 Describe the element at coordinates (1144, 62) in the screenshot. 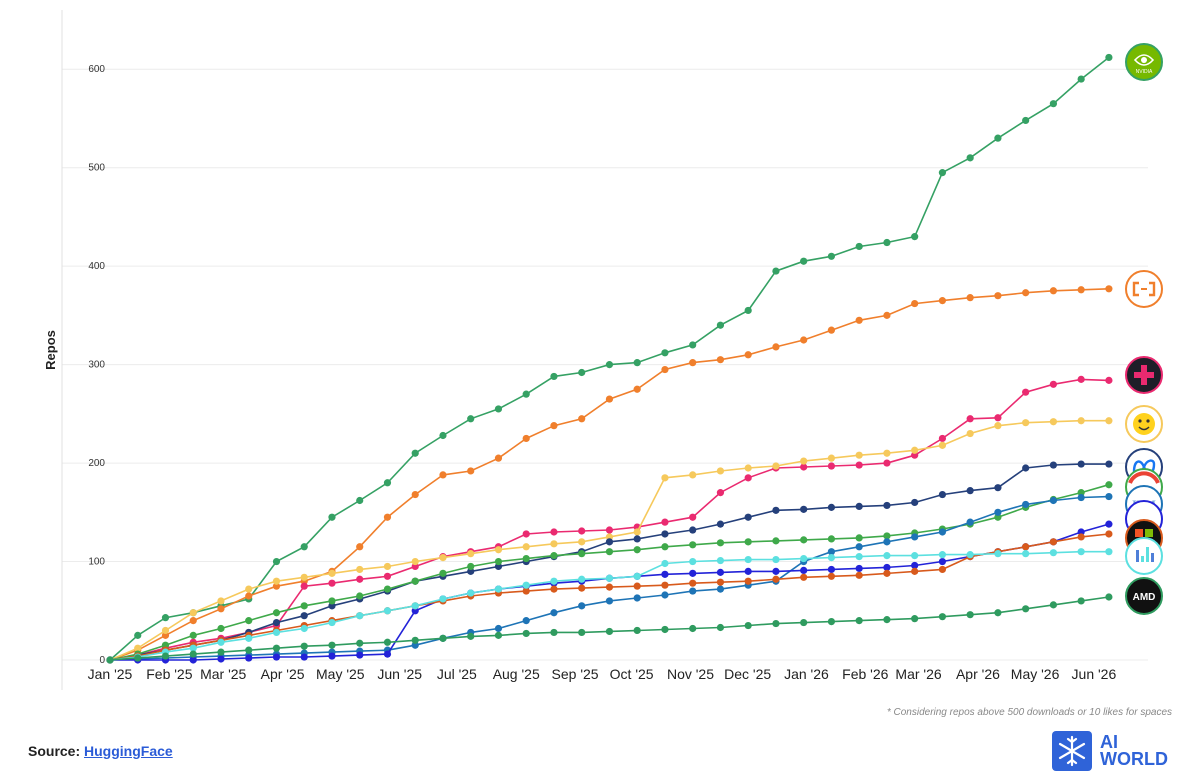

I see `nvidia-logo: NVIDIA` at that location.